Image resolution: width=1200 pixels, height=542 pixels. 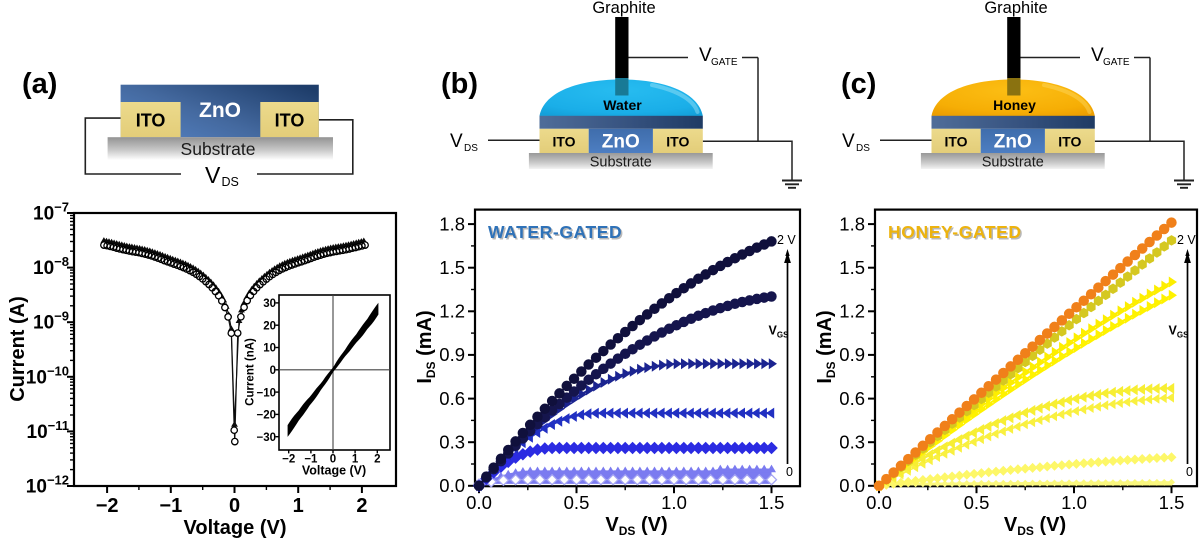 What do you see at coordinates (858, 84) in the screenshot?
I see `svg-text: (c)` at bounding box center [858, 84].